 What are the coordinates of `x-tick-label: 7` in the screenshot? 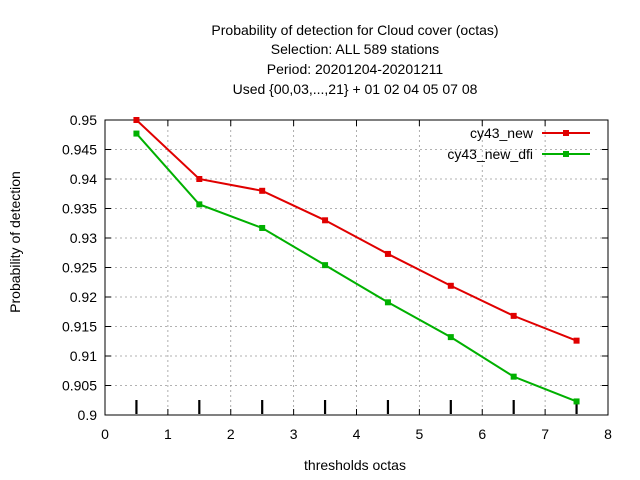 It's located at (545, 434).